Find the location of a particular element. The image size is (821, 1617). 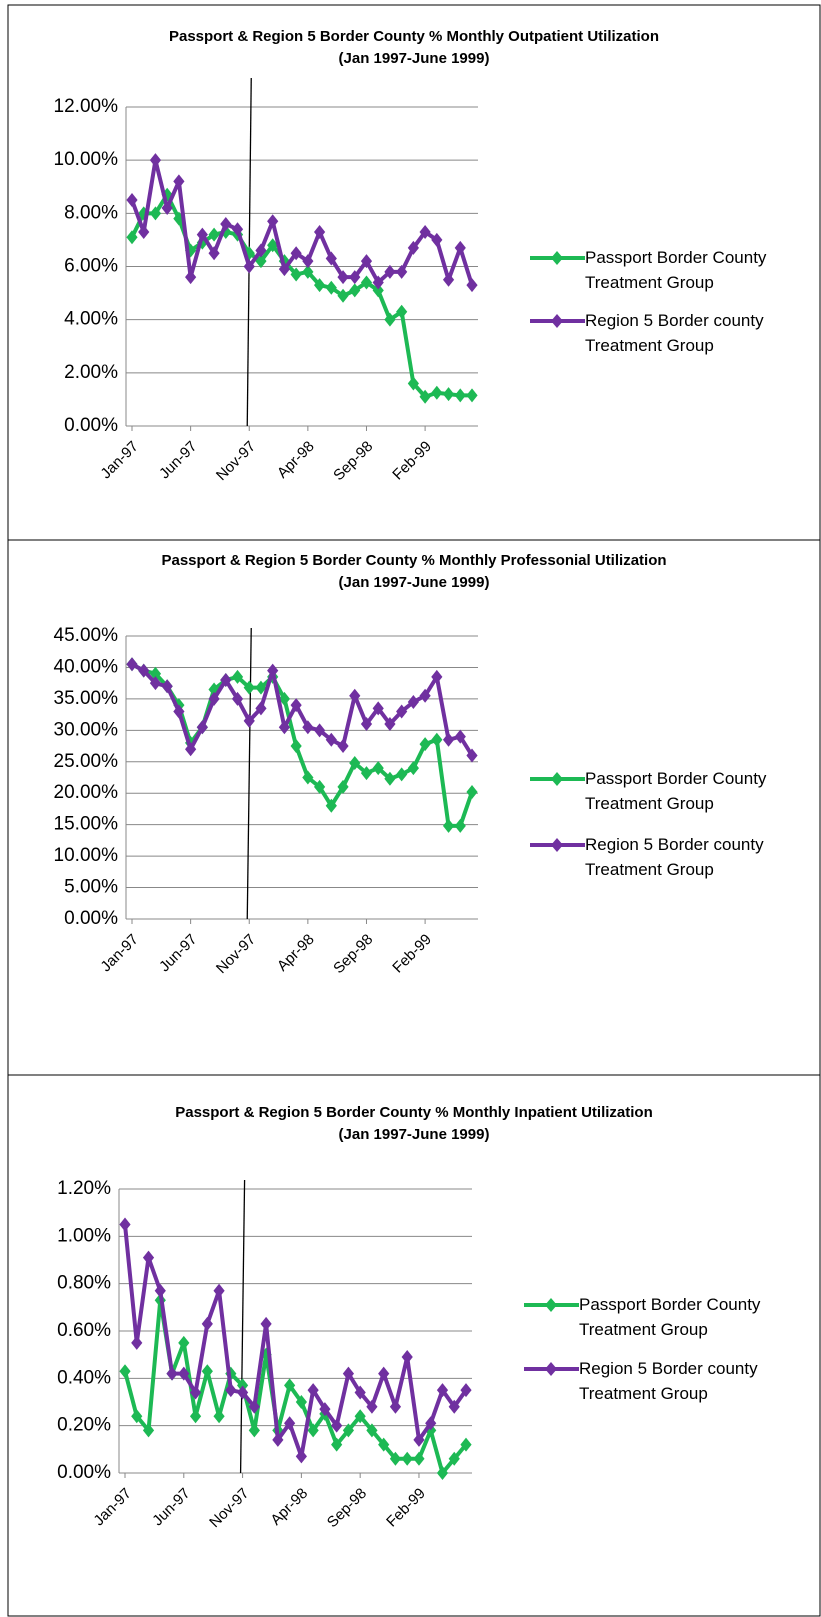

y-tick-label: 35.00% is located at coordinates (86, 698).